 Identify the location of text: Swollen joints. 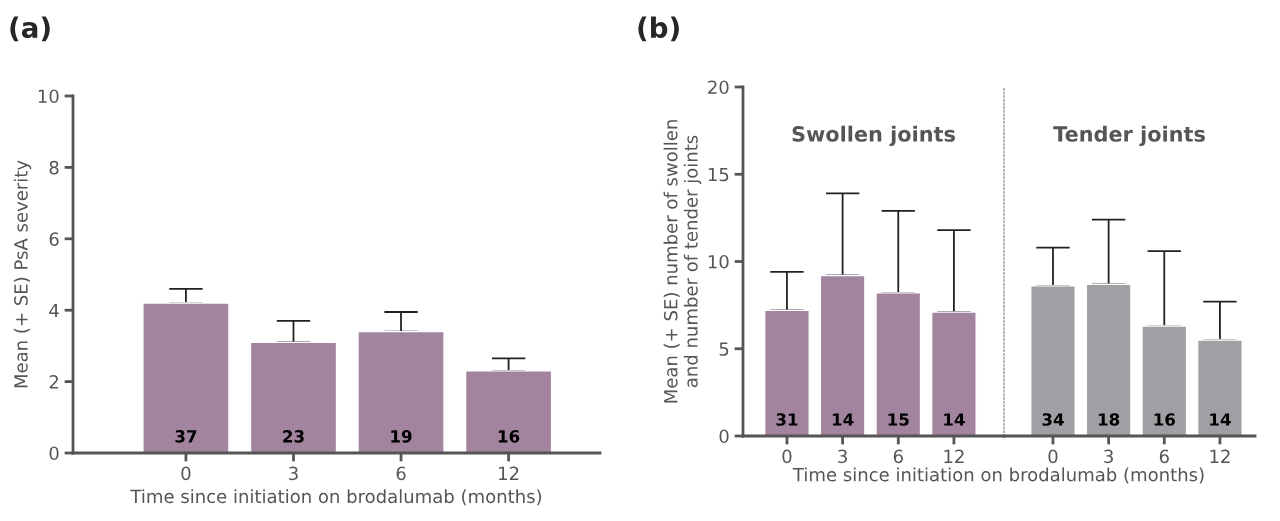
(873, 136).